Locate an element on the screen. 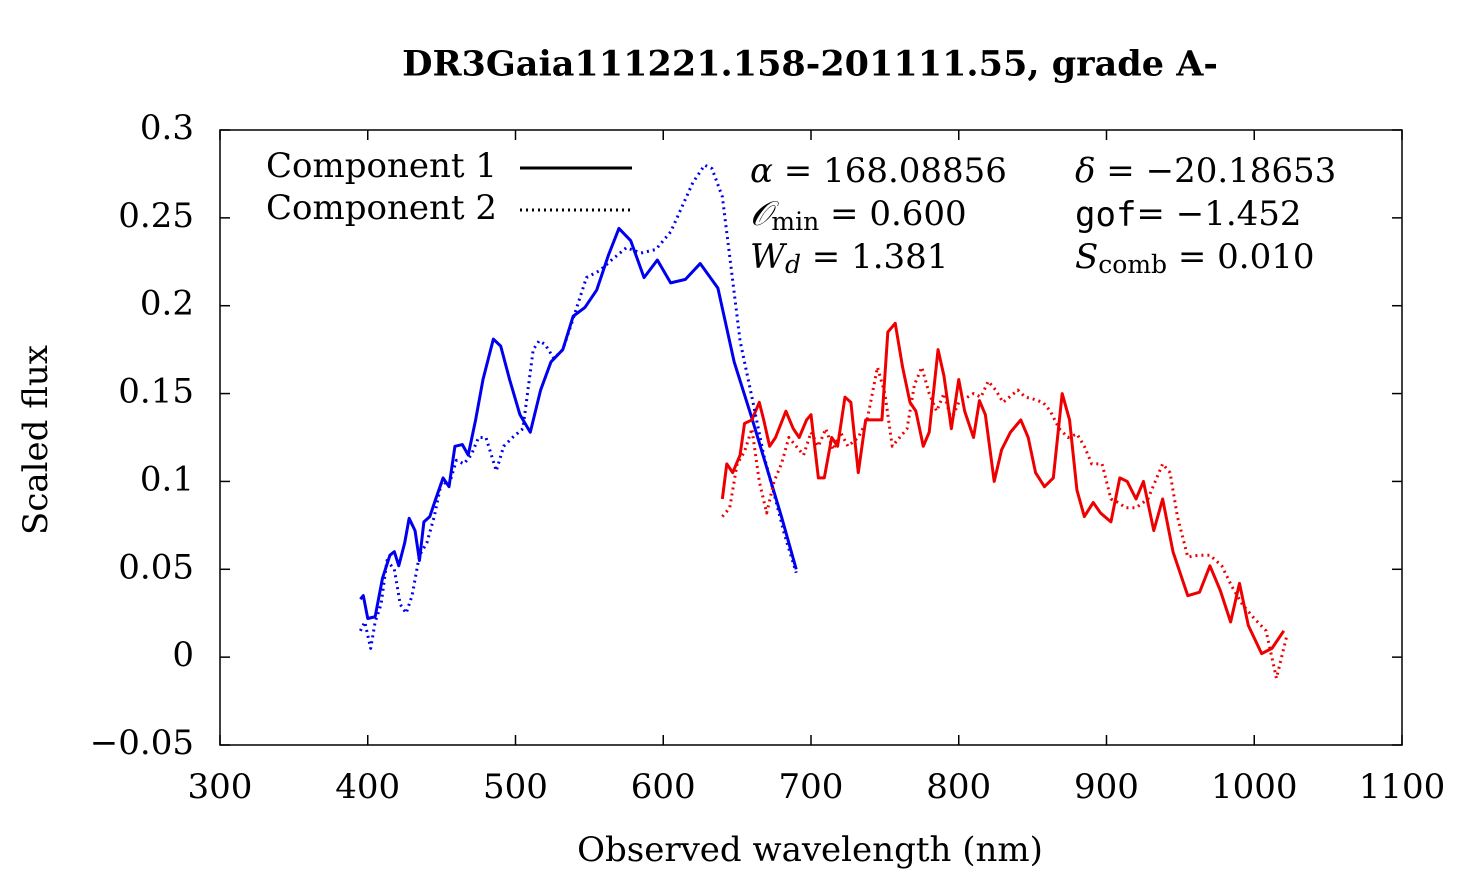  y-tick-label: 0.25 is located at coordinates (156, 216).